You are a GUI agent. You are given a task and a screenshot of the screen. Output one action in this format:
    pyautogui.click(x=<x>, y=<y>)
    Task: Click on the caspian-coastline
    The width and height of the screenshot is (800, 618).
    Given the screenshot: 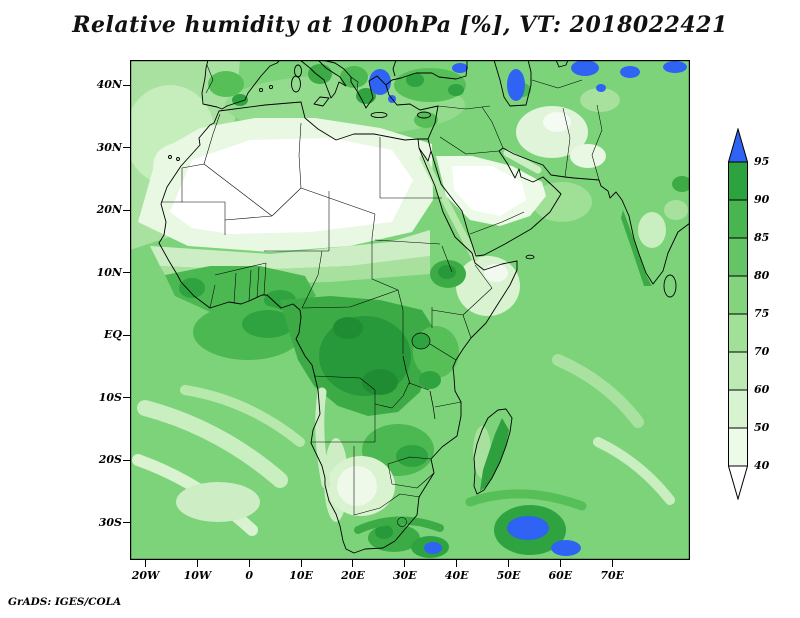 What is the action you would take?
    pyautogui.click(x=512, y=83)
    